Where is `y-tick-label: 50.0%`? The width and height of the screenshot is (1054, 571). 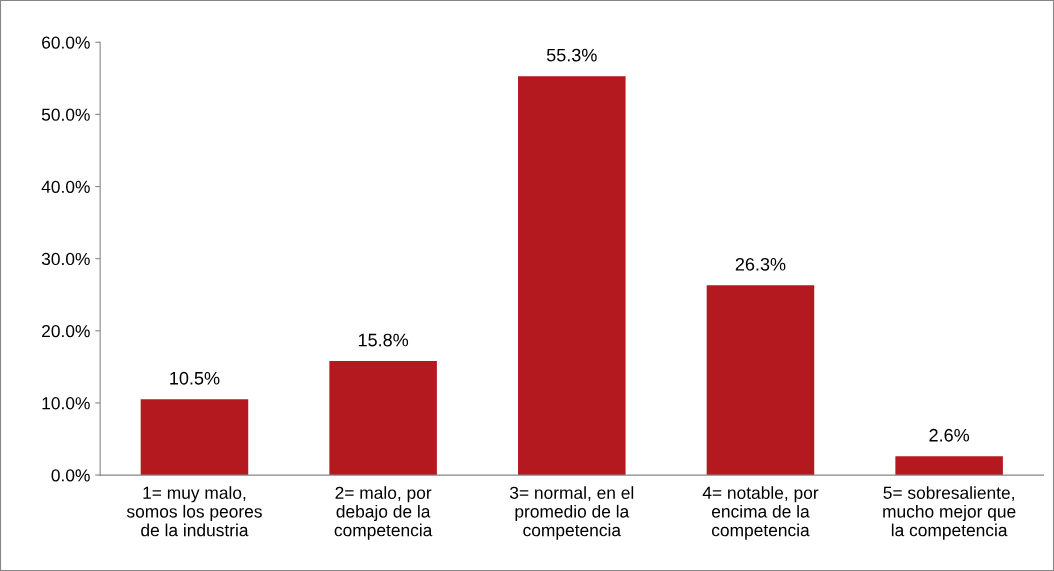
y-tick-label: 50.0% is located at coordinates (65, 114).